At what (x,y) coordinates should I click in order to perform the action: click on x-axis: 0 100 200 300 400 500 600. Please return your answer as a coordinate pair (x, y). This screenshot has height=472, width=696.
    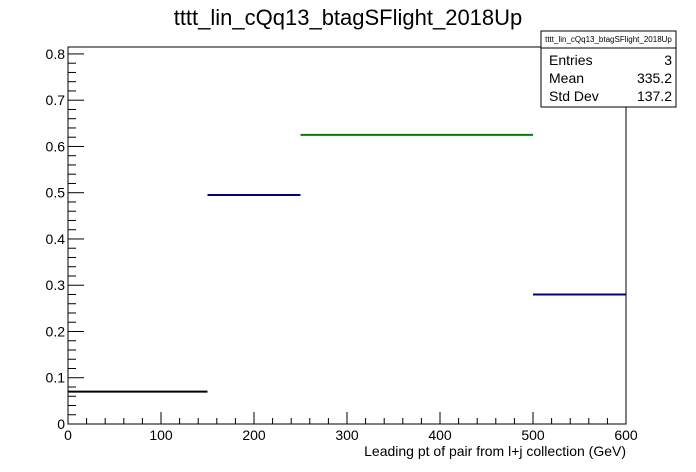
    Looking at the image, I should click on (351, 427).